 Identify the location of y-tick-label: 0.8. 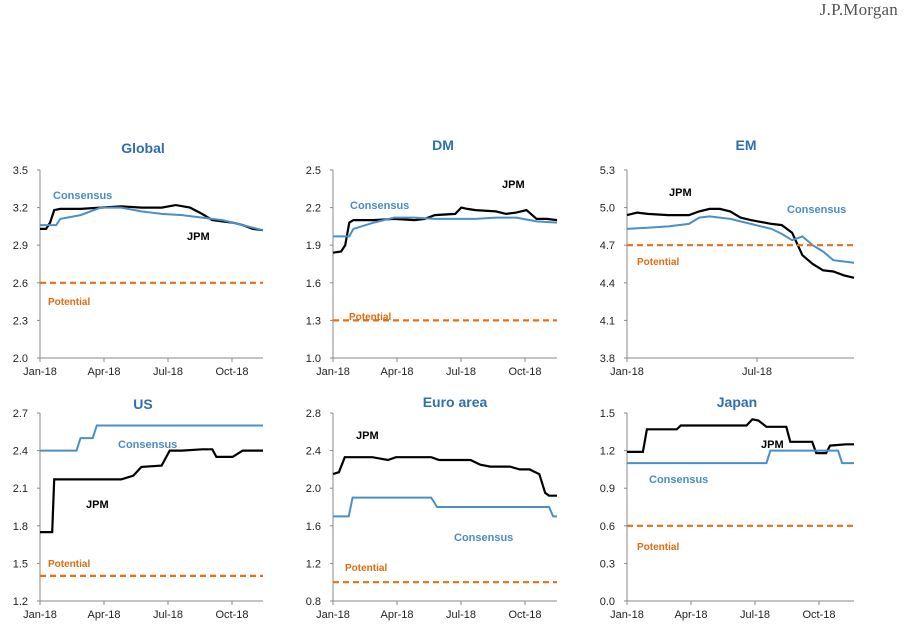
(313, 602).